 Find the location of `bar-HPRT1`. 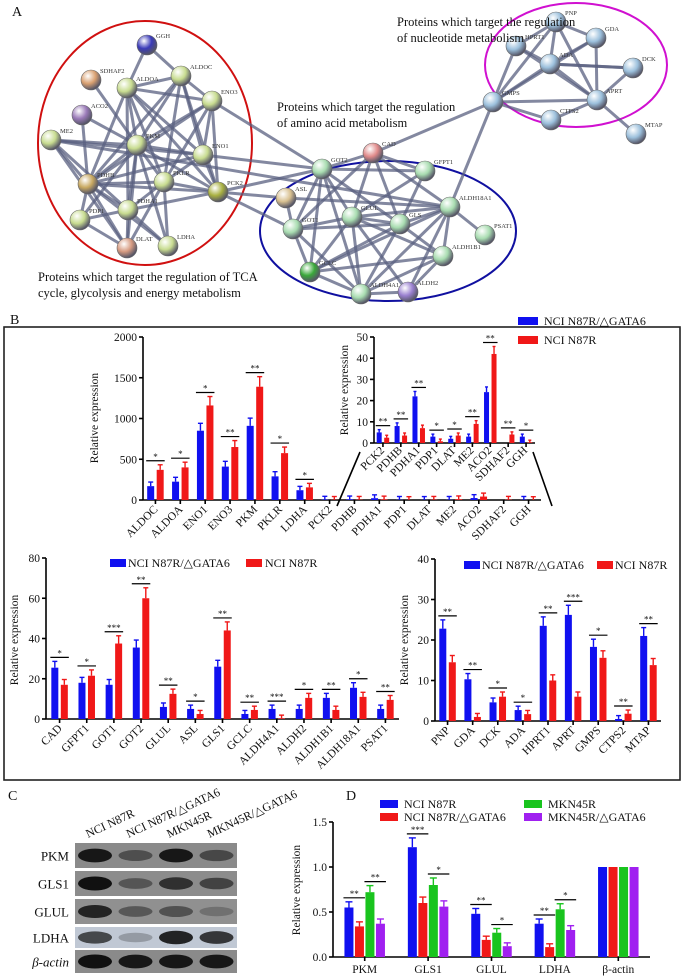

bar-HPRT1 is located at coordinates (543, 673).